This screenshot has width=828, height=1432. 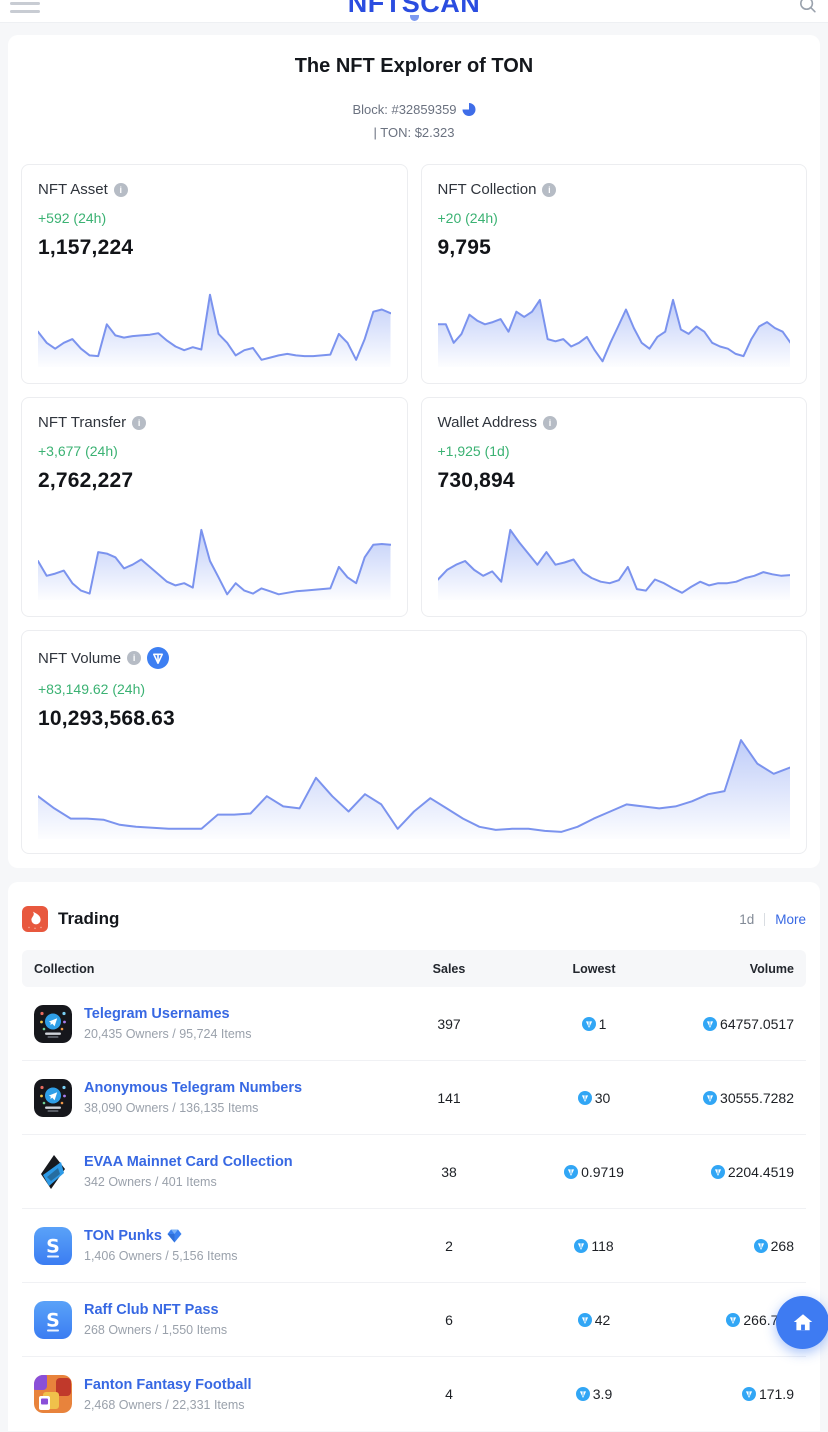 I want to click on stat-value: 1,157,224, so click(x=86, y=247).